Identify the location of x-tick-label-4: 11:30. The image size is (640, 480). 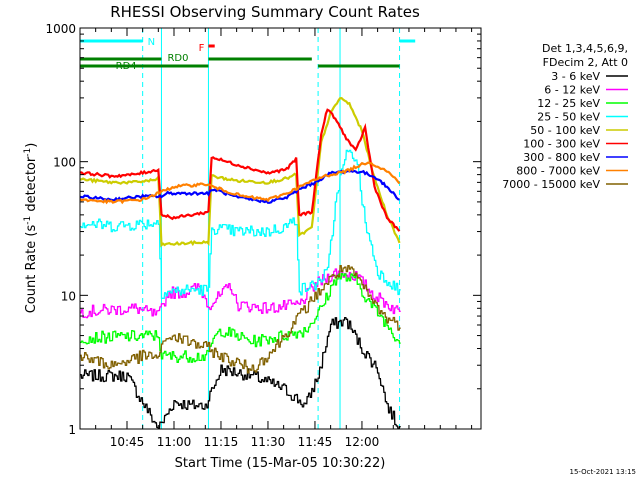
(268, 442).